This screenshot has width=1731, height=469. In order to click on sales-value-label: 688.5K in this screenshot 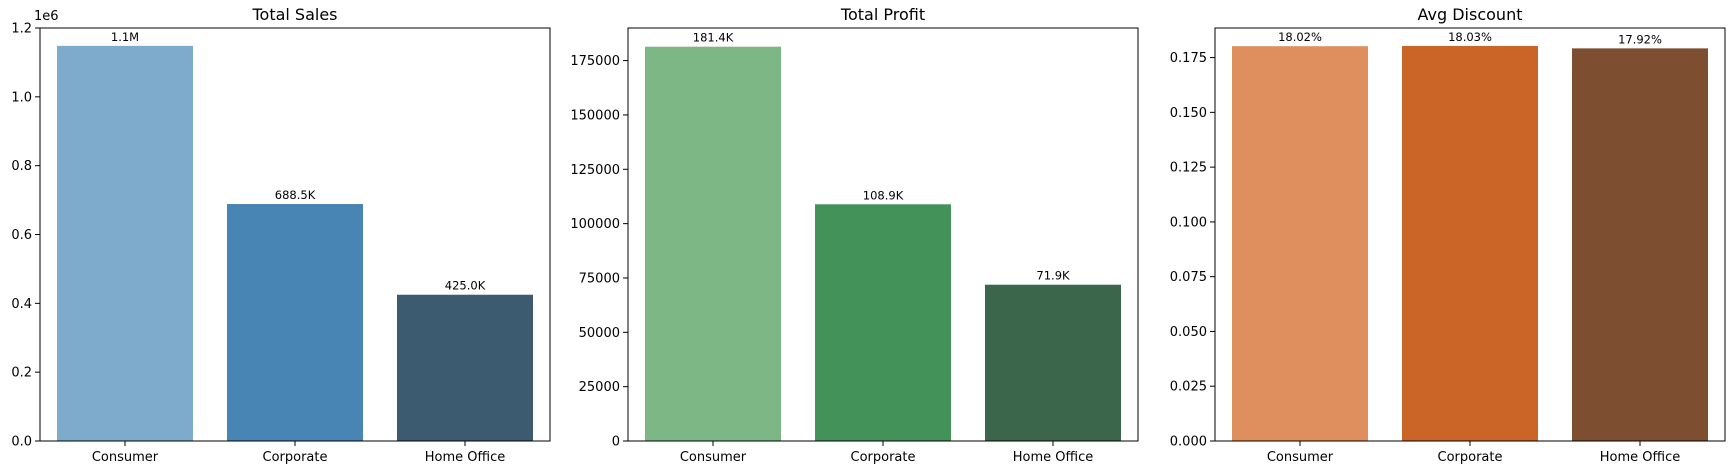, I will do `click(295, 195)`.